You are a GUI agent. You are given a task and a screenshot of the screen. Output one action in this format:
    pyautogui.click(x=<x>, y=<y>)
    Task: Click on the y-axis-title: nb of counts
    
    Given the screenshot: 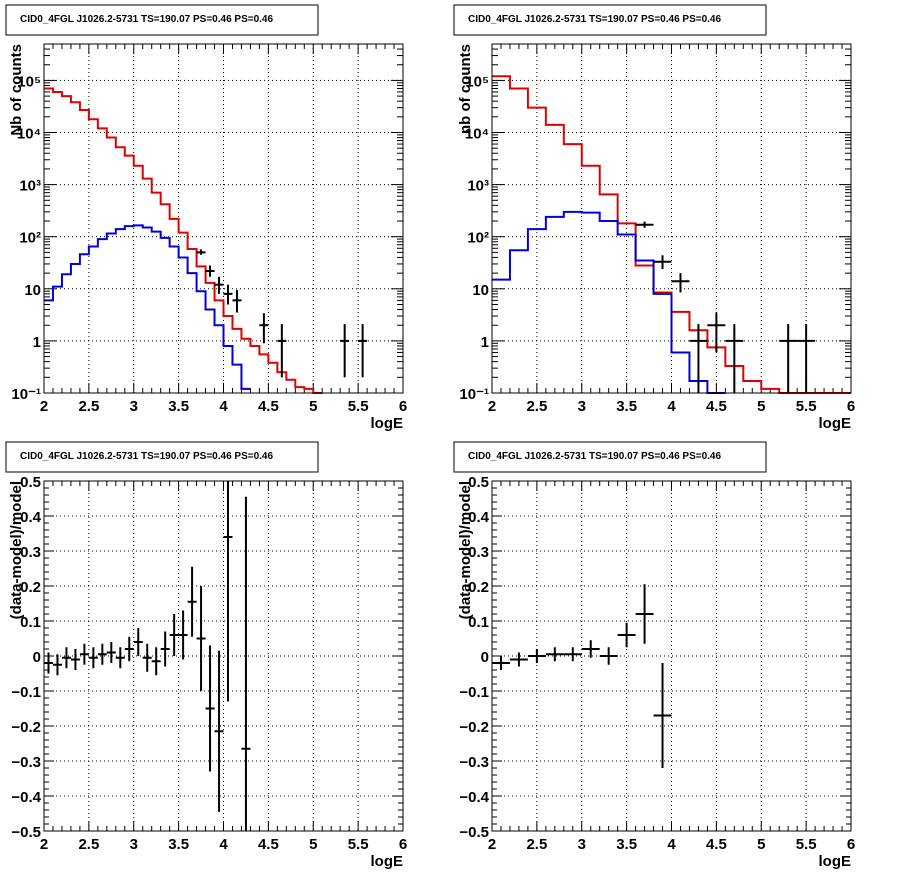 What is the action you would take?
    pyautogui.click(x=465, y=89)
    